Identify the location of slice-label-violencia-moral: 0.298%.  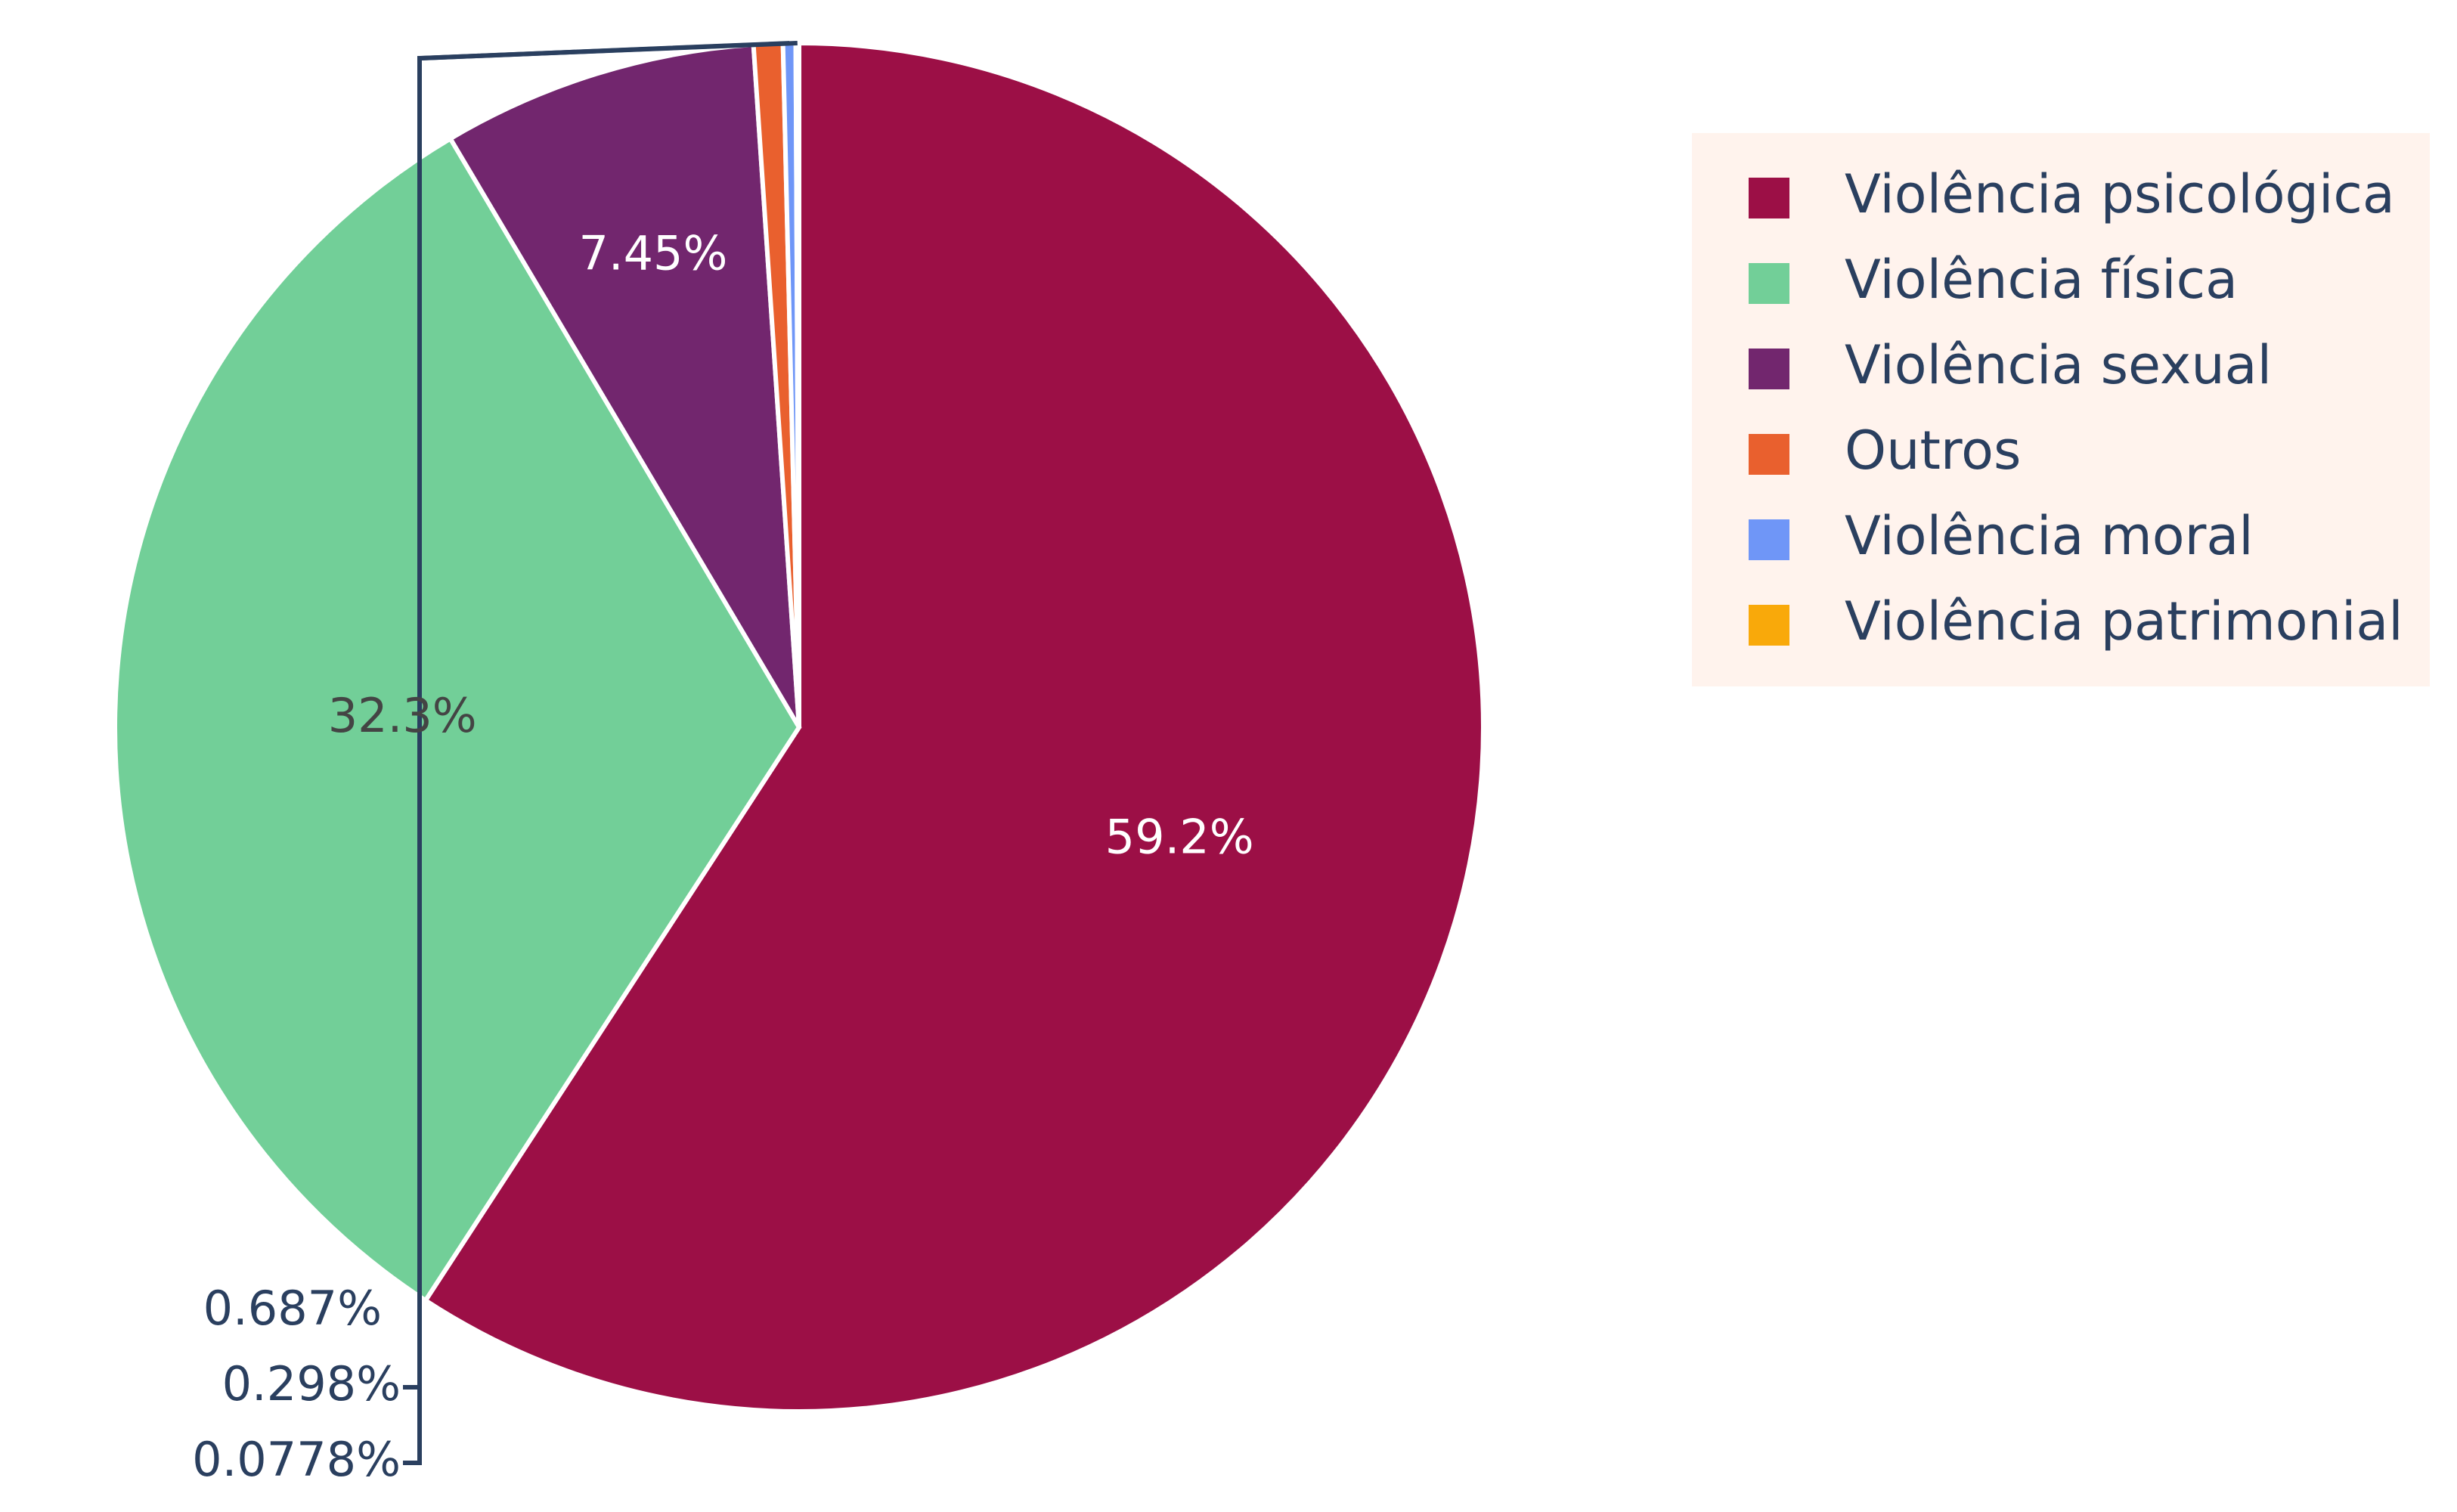
(311, 1383).